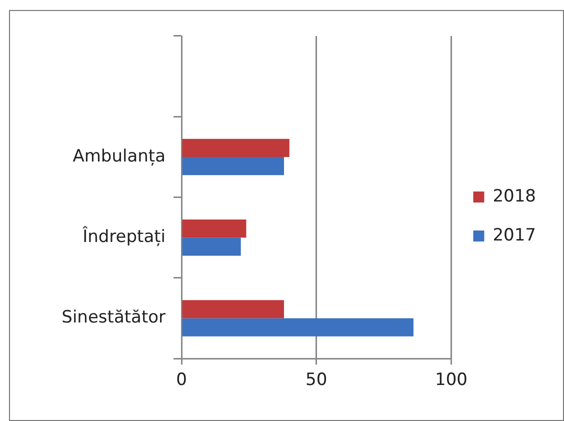 This screenshot has height=421, width=564. Describe the element at coordinates (181, 380) in the screenshot. I see `x-tick-label: 0` at that location.